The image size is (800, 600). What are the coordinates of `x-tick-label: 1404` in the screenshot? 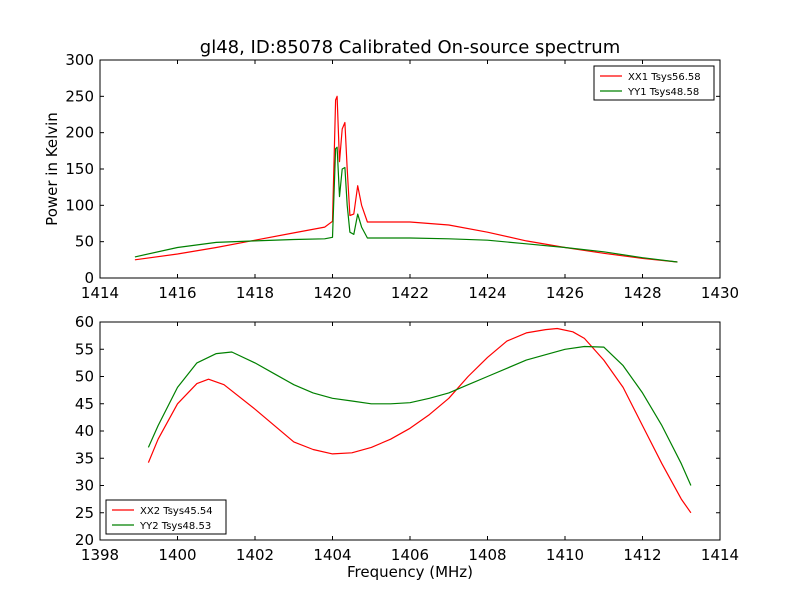 It's located at (332, 555).